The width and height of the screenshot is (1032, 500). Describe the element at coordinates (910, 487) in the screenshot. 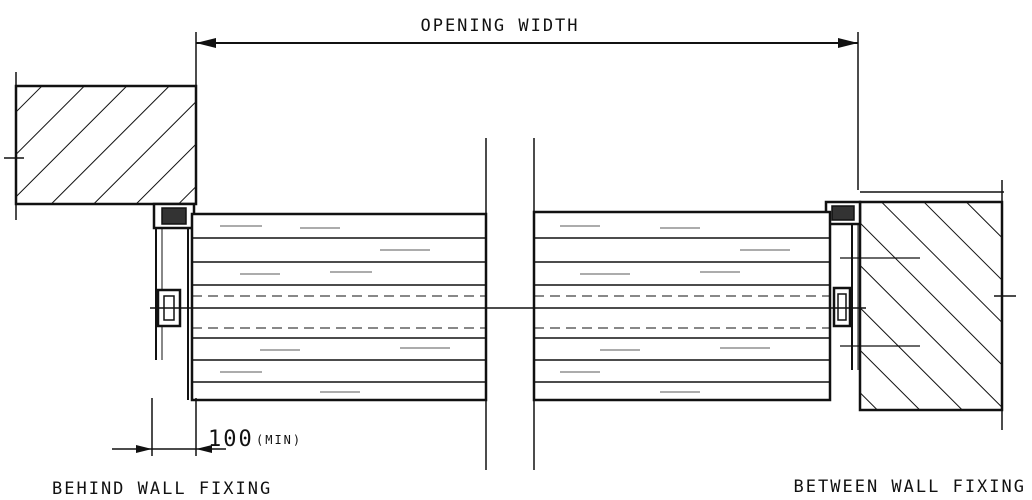

I see `between-wall-fixing-label: BETWEEN WALL FIXING` at that location.